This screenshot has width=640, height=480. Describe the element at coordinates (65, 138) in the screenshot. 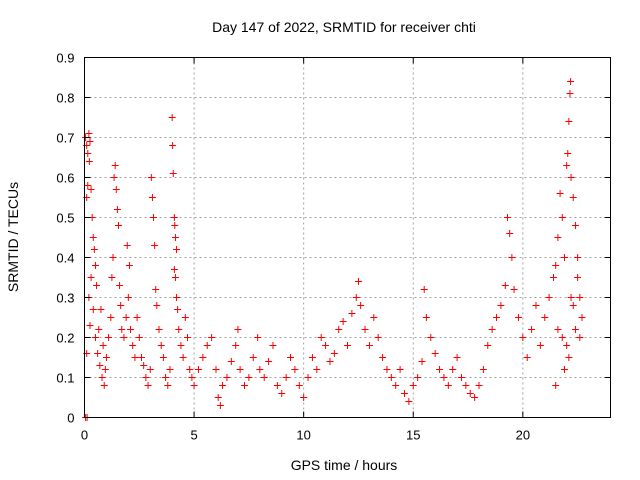

I see `y-tick-label: 0.7` at that location.